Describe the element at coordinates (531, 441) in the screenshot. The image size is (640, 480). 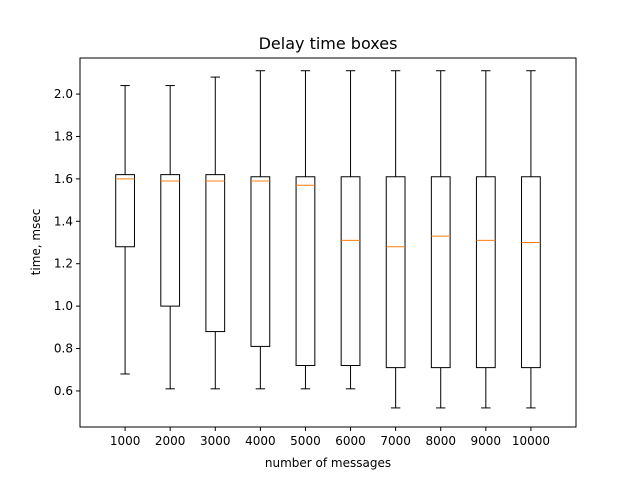
I see `x-tick-label: 10000` at that location.